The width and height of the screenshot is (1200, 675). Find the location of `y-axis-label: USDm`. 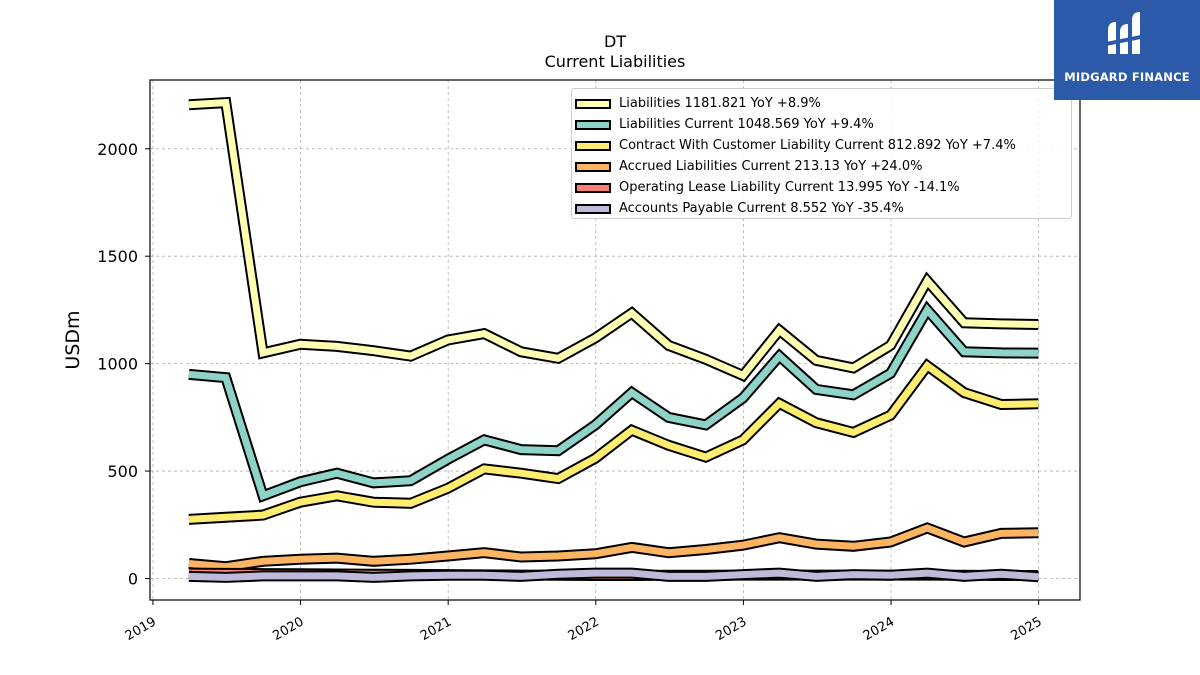

y-axis-label: USDm is located at coordinates (73, 339).